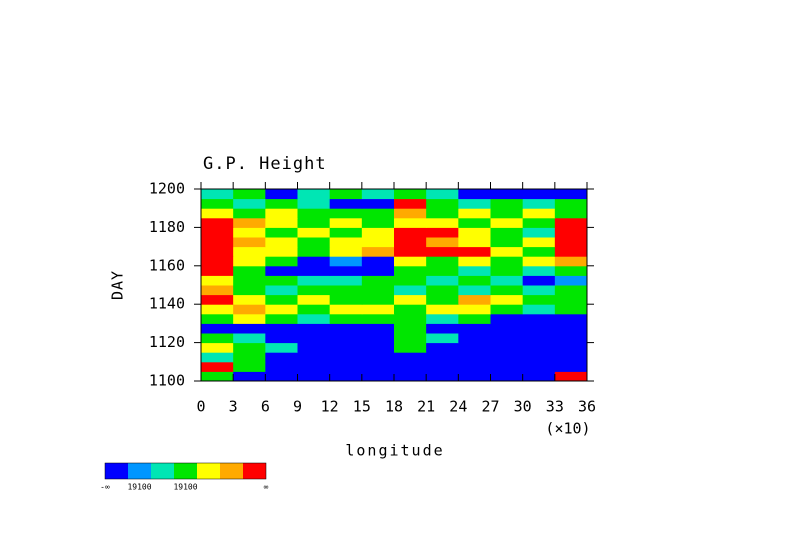 The height and width of the screenshot is (558, 789). I want to click on x-scale-note: (×10), so click(567, 429).